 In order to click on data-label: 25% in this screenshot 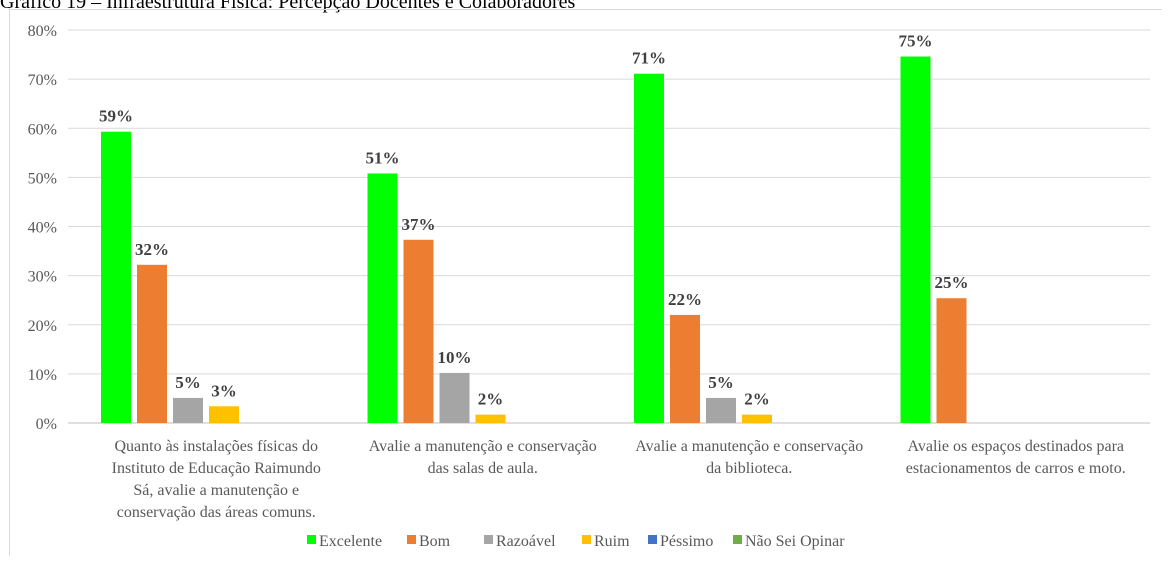, I will do `click(952, 282)`.